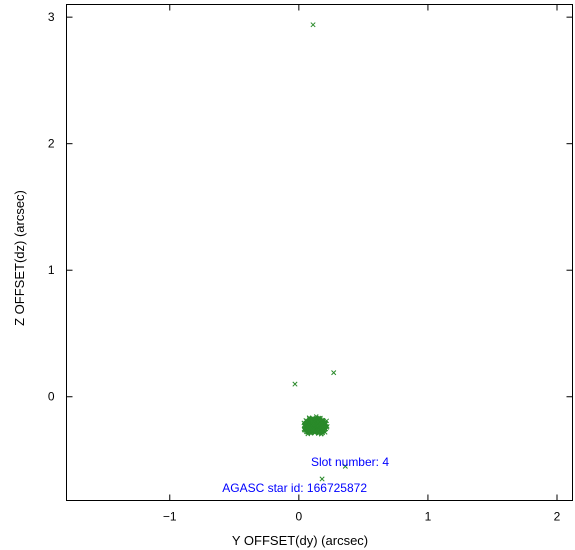  I want to click on x-axis-title: Y OFFSET(dy) (arcsec), so click(300, 540).